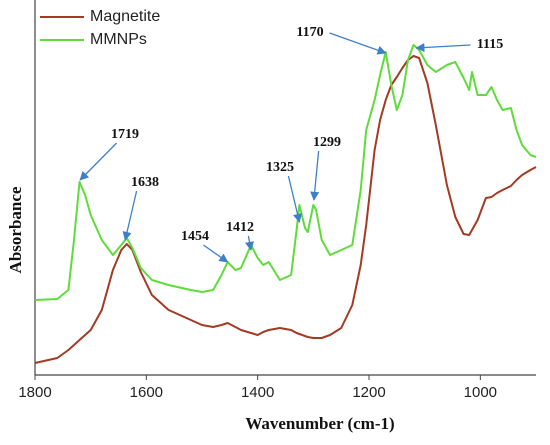 This screenshot has height=445, width=550. What do you see at coordinates (125, 16) in the screenshot?
I see `legend-label: Magnetite` at bounding box center [125, 16].